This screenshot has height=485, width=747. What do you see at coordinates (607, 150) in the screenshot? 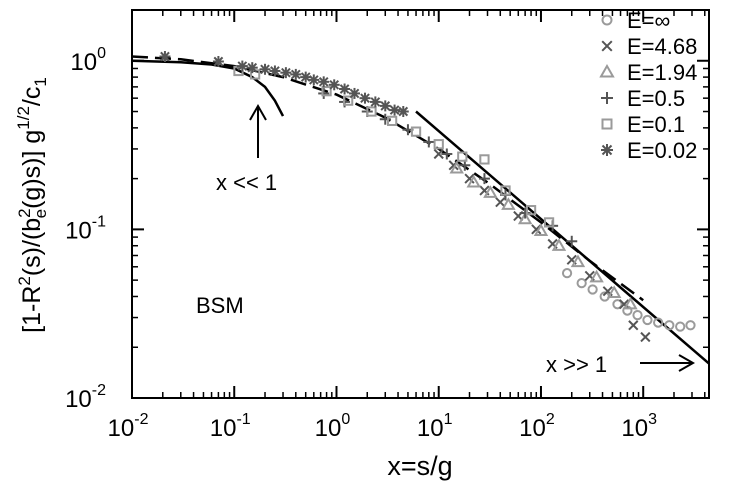
I see `legend-marker-star` at bounding box center [607, 150].